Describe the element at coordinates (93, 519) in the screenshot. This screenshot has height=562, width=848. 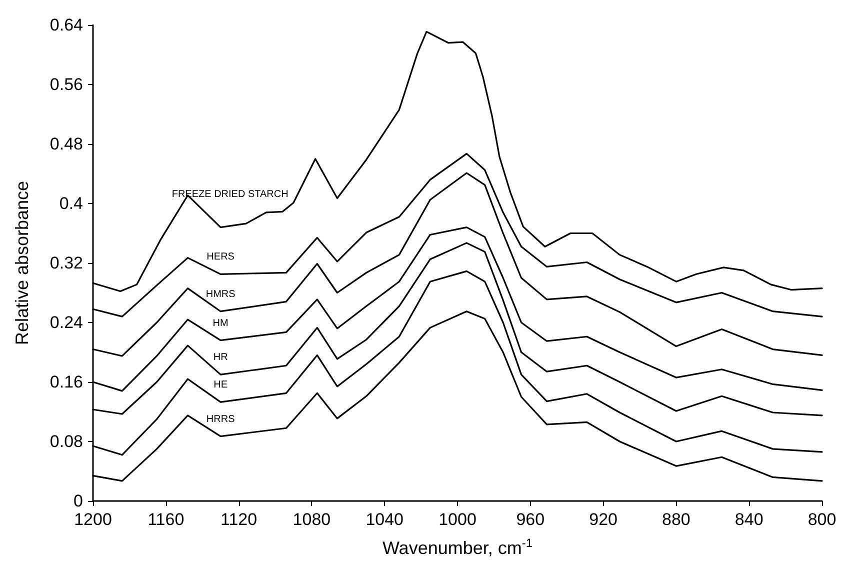
I see `x-tick-label: 1200` at that location.